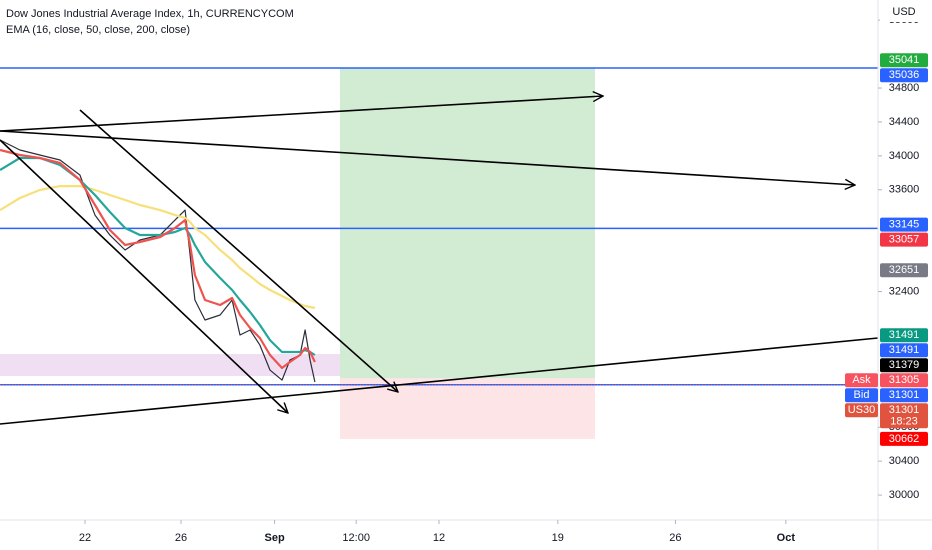 Image resolution: width=932 pixels, height=550 pixels. I want to click on x-tick-label: 19, so click(558, 538).